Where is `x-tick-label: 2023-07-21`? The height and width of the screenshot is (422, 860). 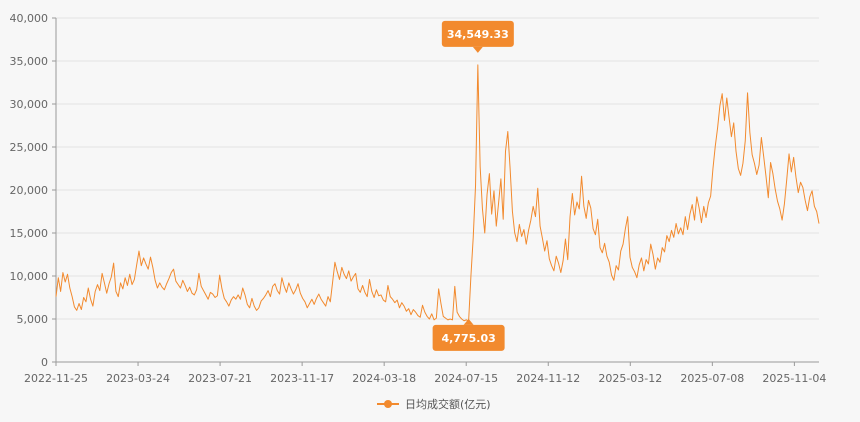 x-tick-label: 2023-07-21 is located at coordinates (220, 378).